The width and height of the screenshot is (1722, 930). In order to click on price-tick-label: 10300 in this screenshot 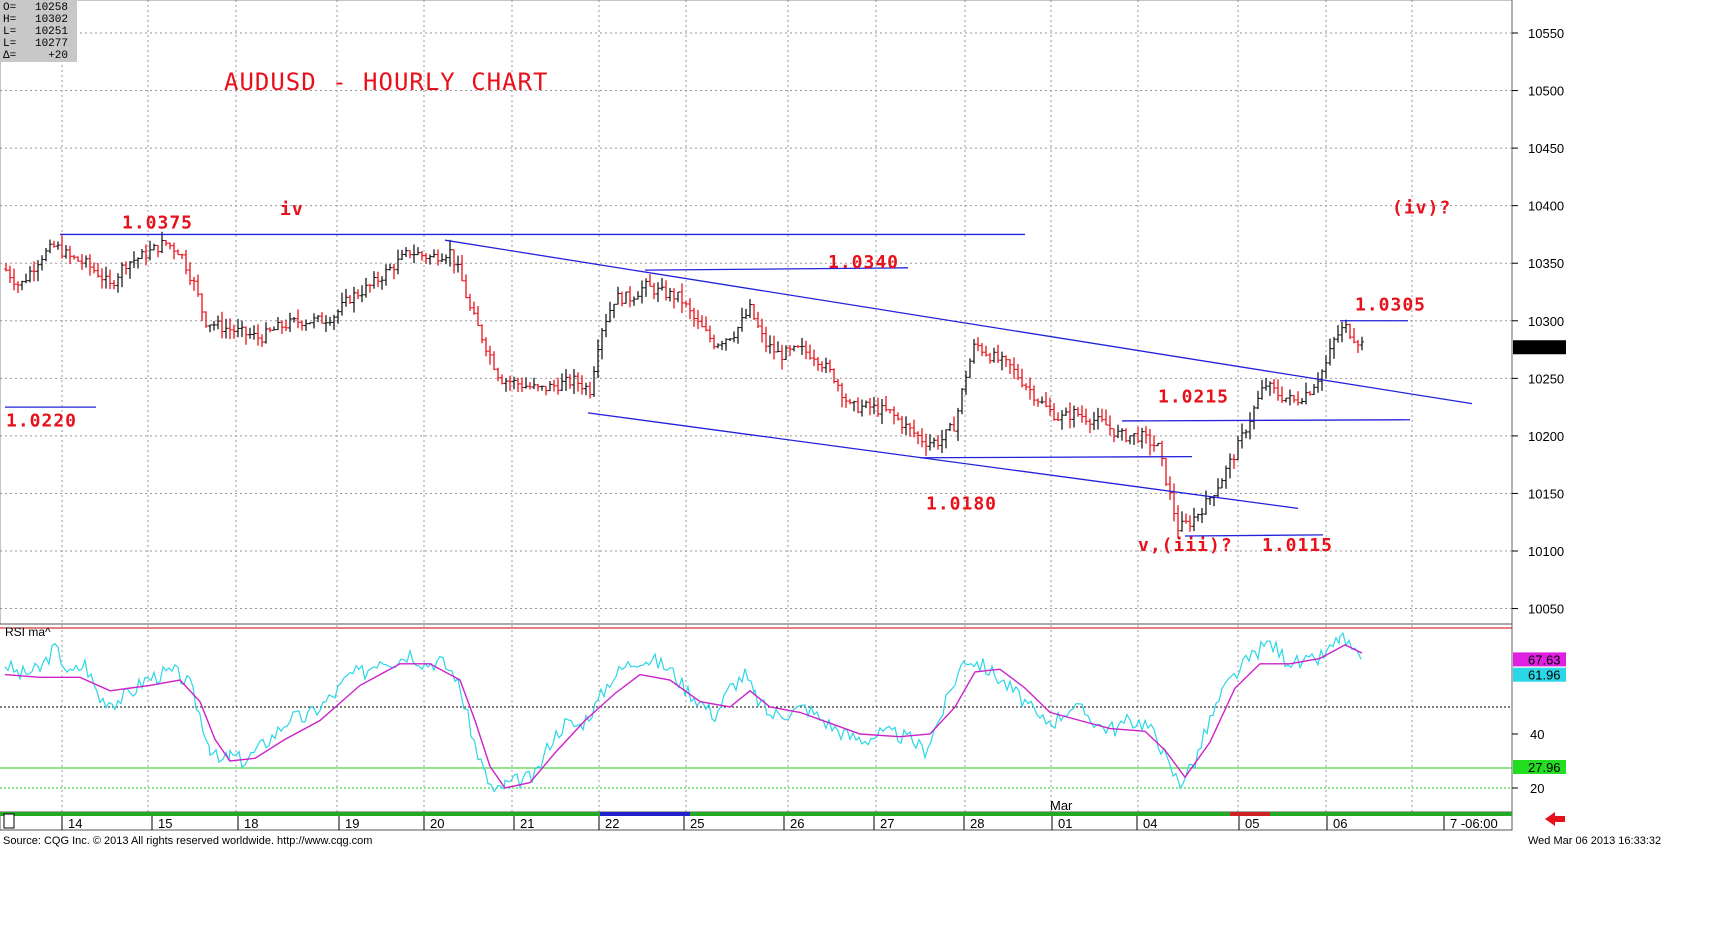, I will do `click(1546, 321)`.